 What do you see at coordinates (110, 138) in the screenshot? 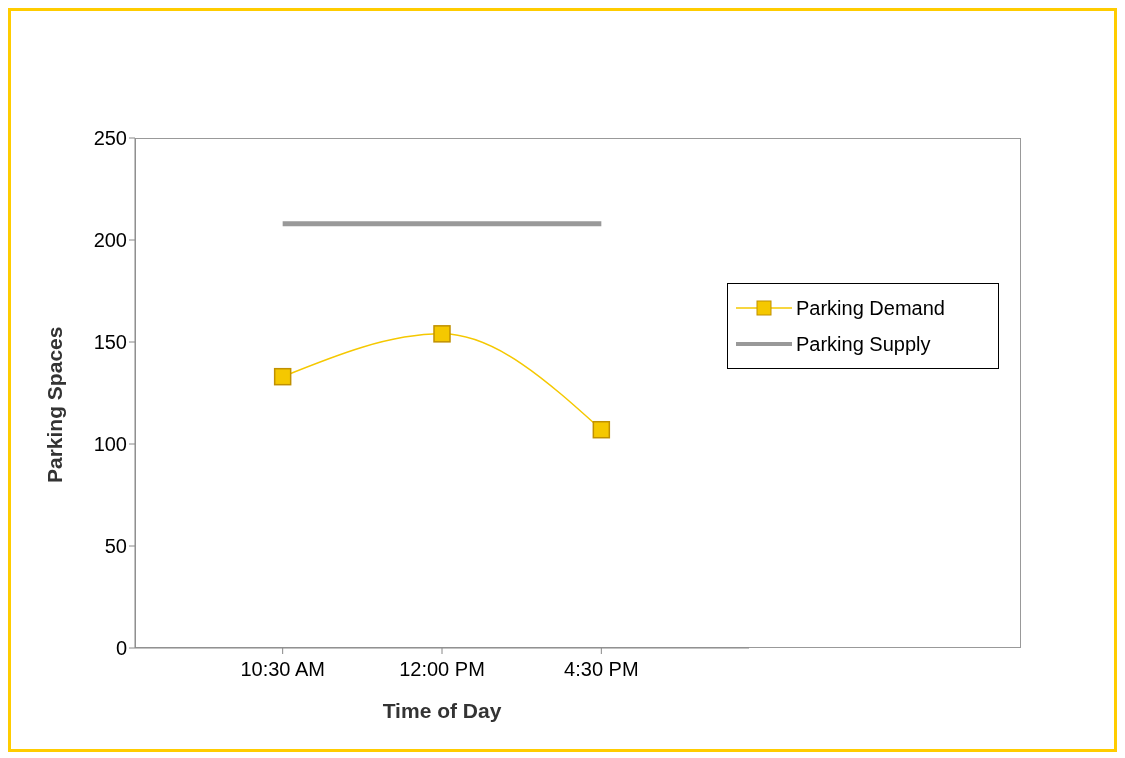
I see `y-tick-label: 250` at bounding box center [110, 138].